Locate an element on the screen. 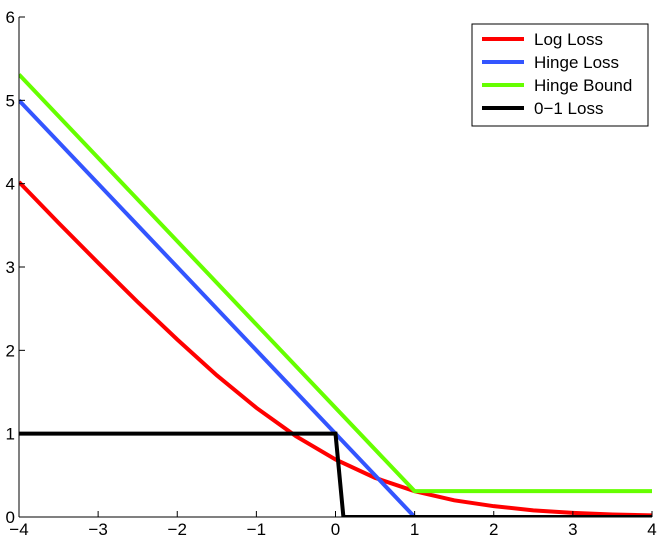 The width and height of the screenshot is (664, 541). y-tick-label: 2 is located at coordinates (10, 350).